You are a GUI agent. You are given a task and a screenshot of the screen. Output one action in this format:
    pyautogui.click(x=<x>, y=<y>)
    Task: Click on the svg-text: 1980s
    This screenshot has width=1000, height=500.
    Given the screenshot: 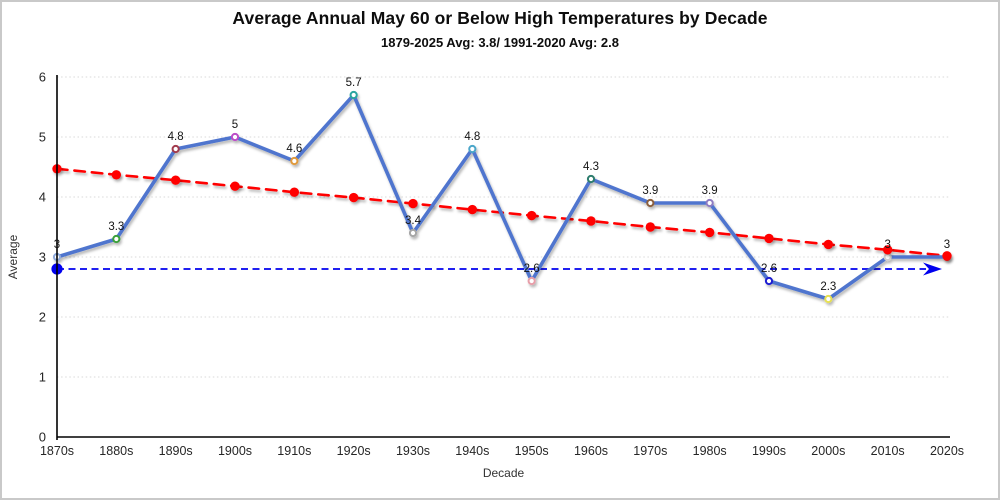 What is the action you would take?
    pyautogui.click(x=710, y=451)
    